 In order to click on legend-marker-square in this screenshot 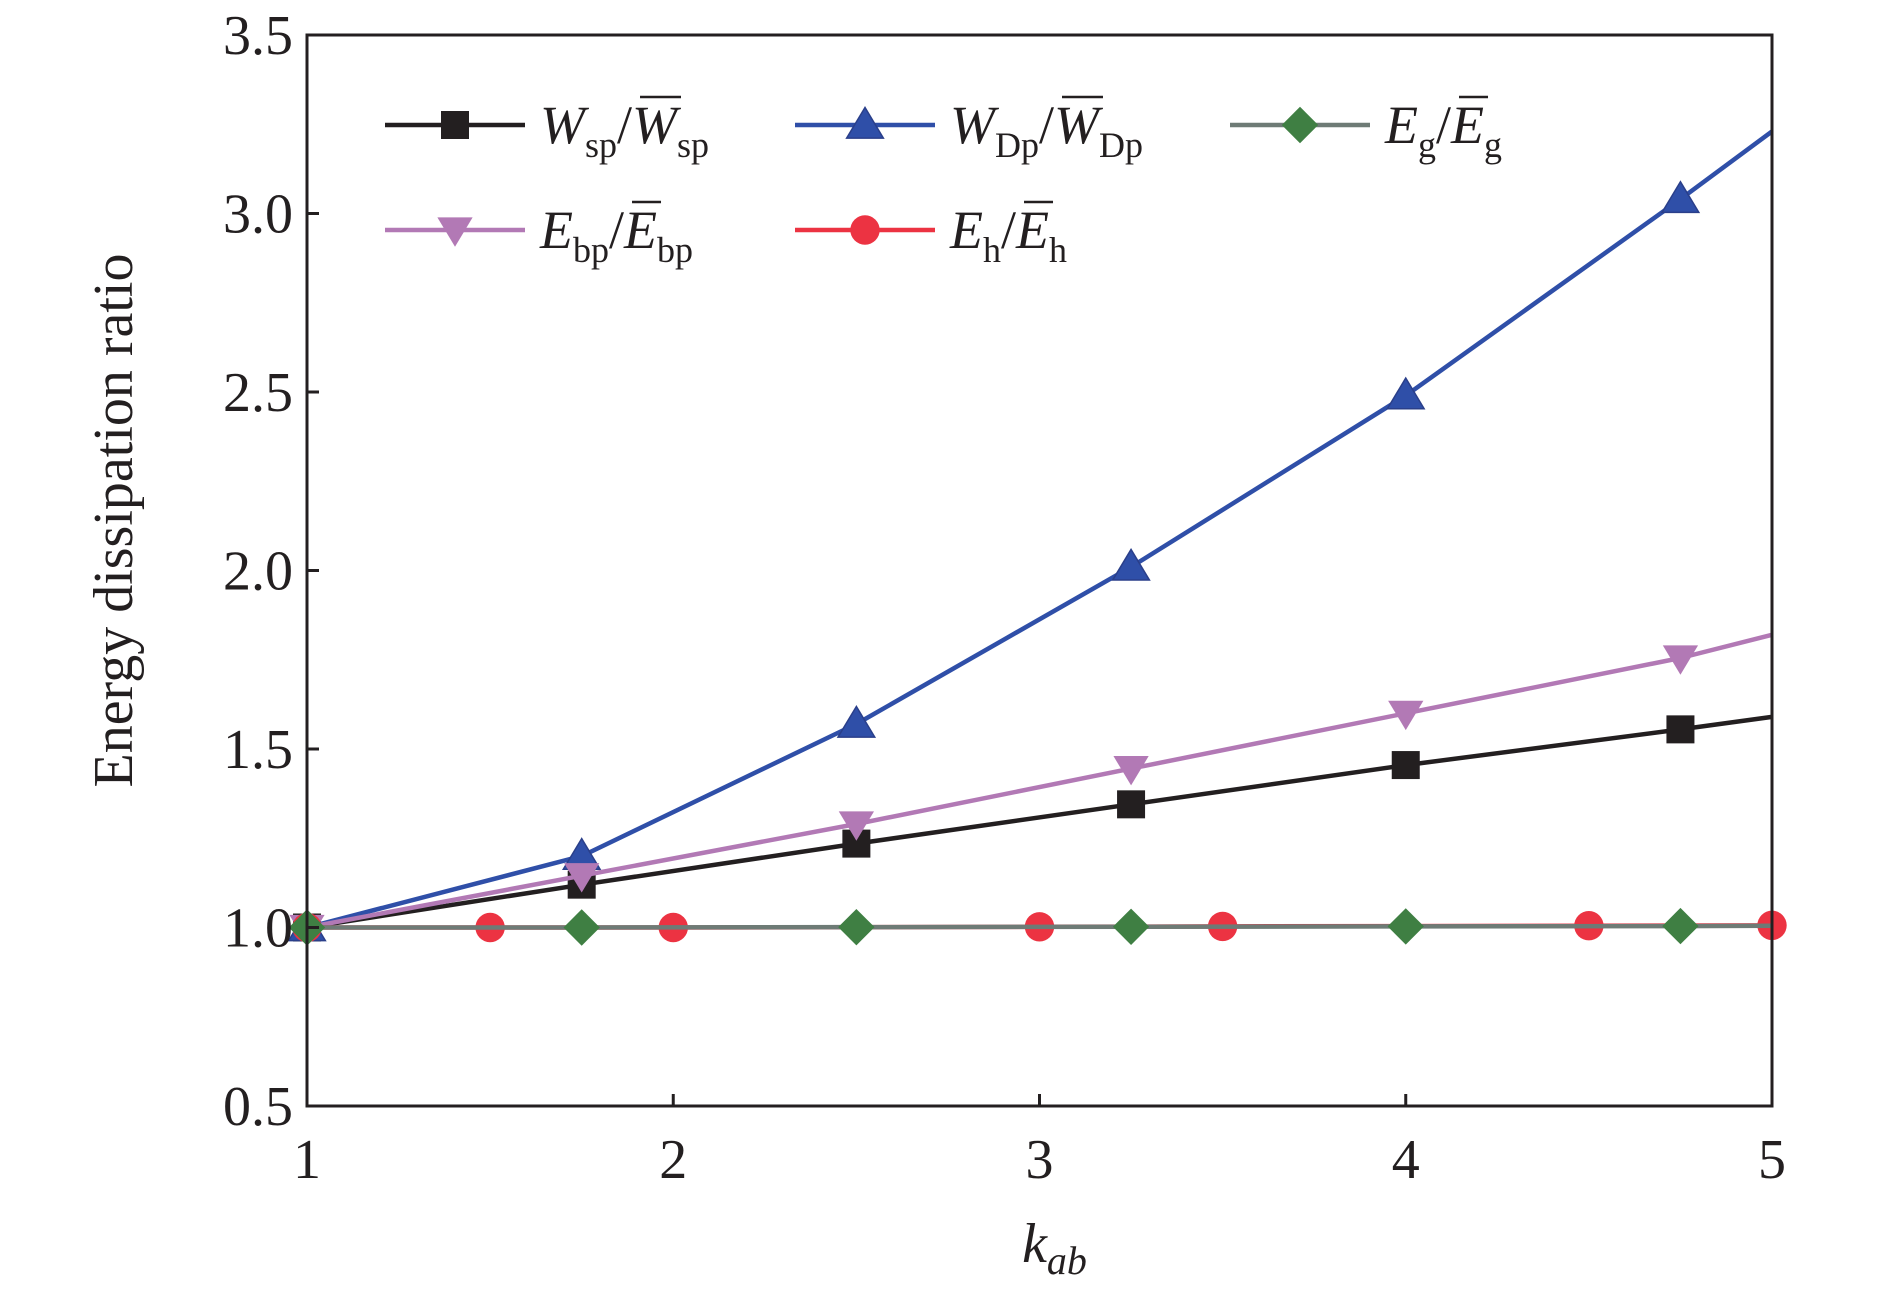, I will do `click(455, 125)`.